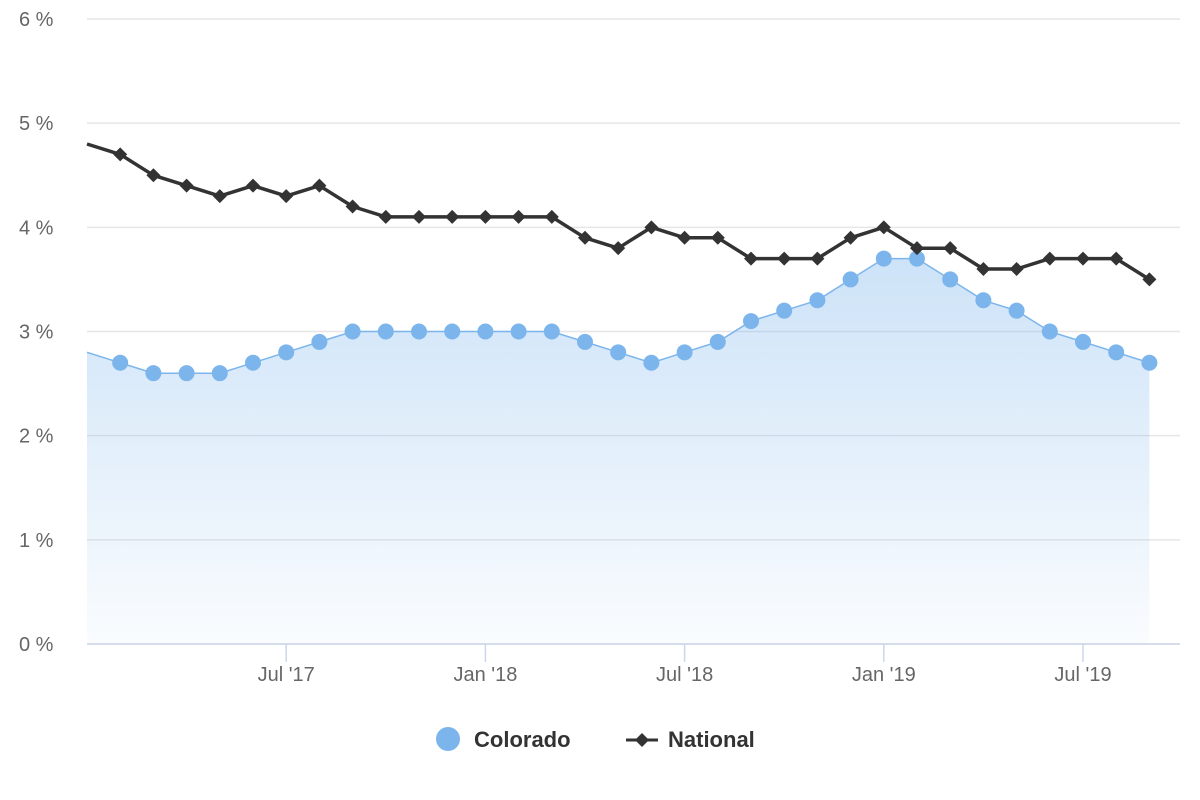 This screenshot has width=1200, height=800. I want to click on legend-item-national: National, so click(690, 739).